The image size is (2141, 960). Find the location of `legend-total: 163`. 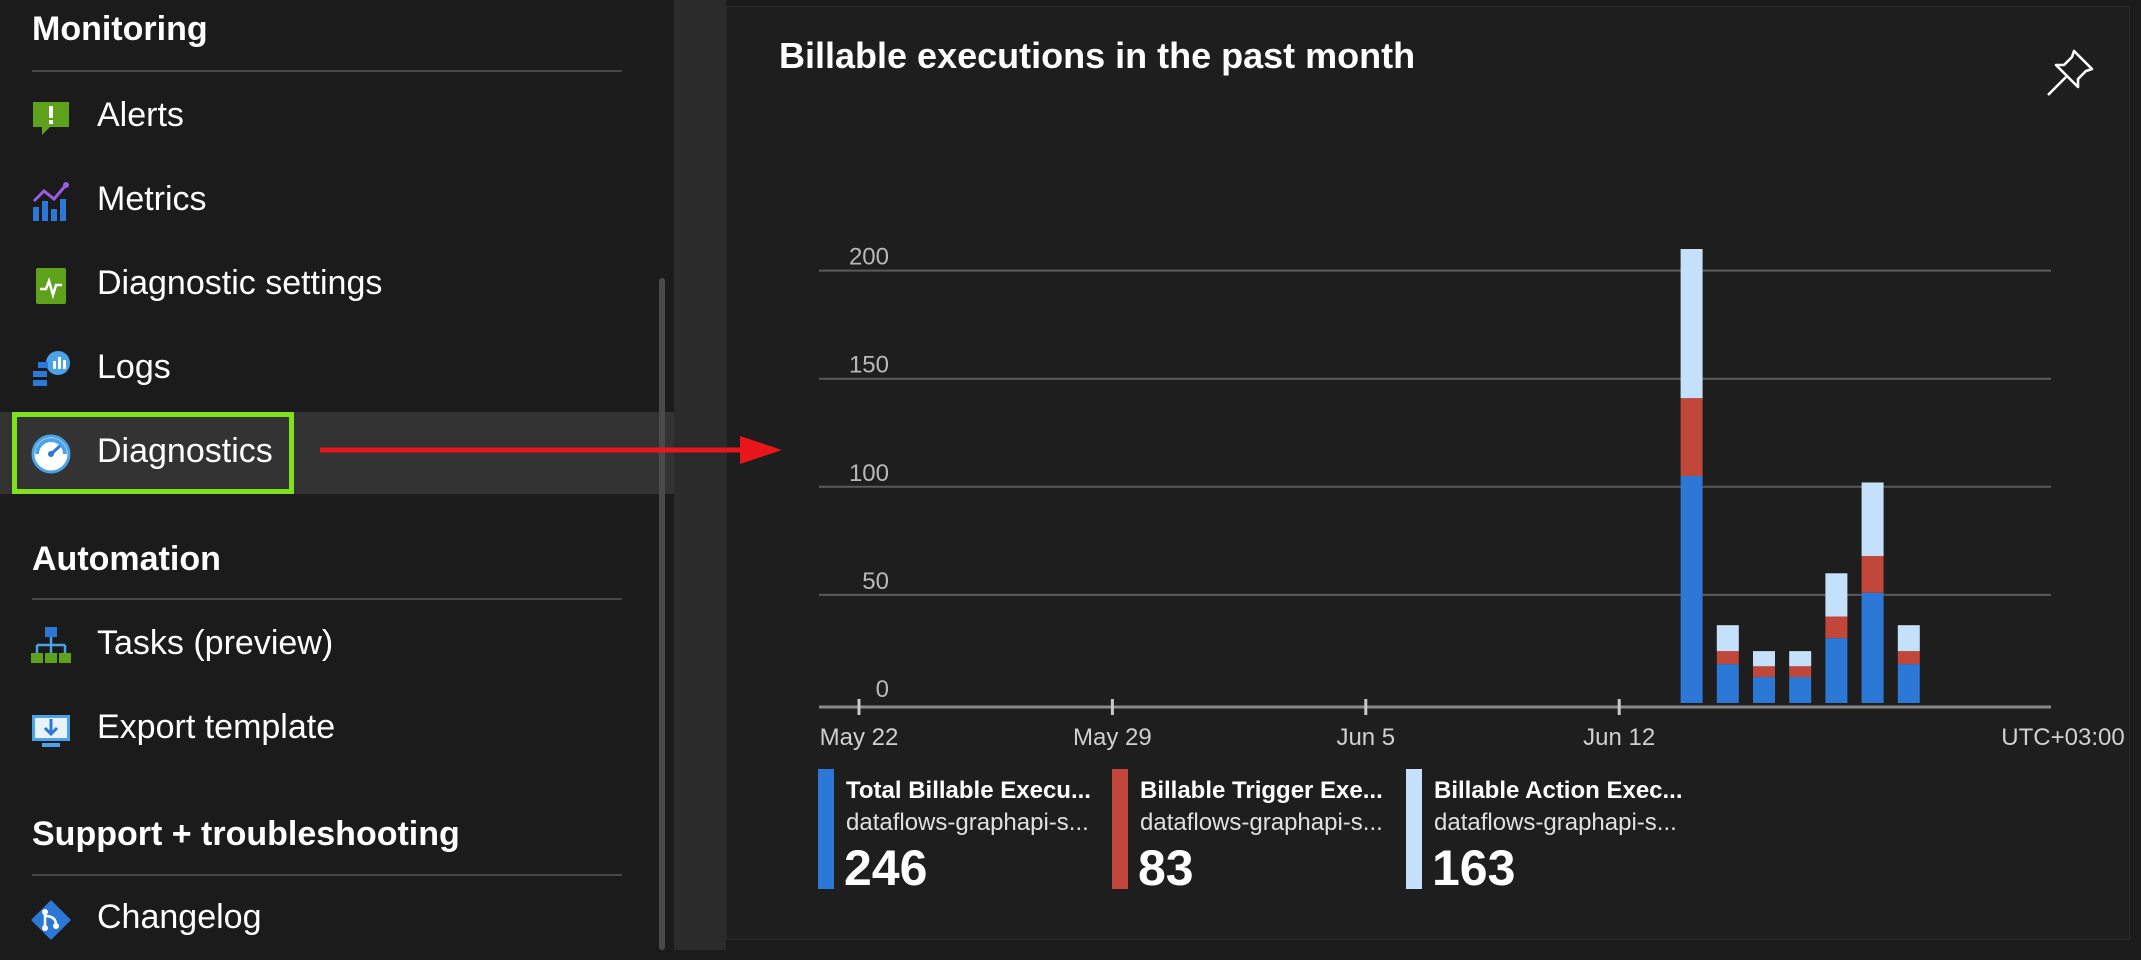

legend-total: 163 is located at coordinates (1474, 868).